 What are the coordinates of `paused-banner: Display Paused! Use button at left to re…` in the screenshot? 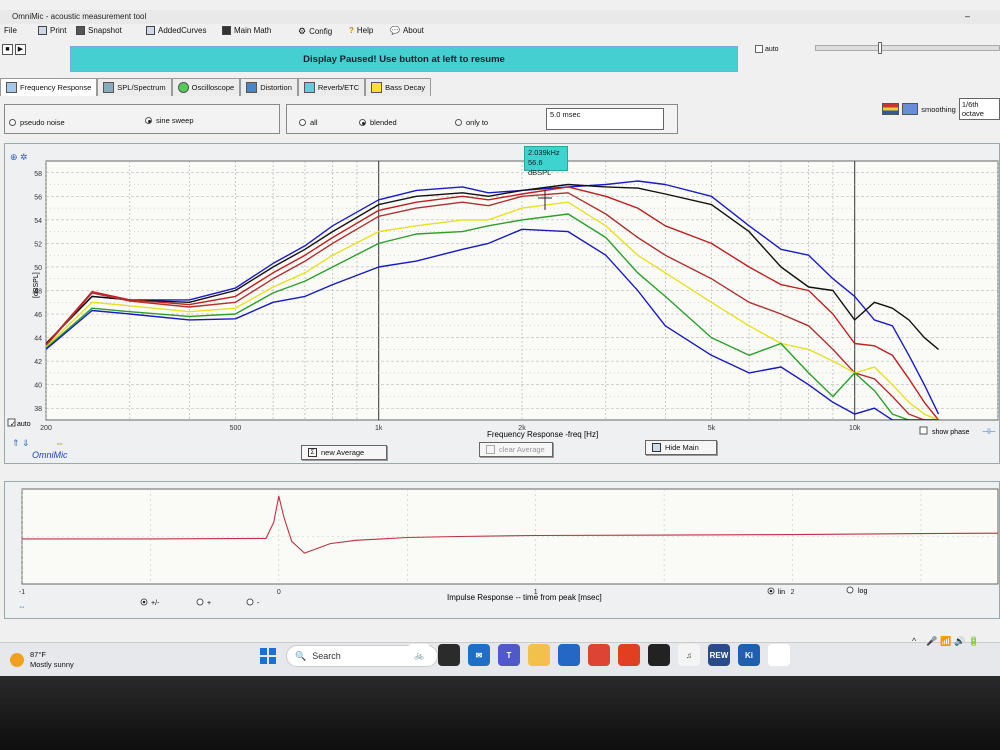 It's located at (404, 59).